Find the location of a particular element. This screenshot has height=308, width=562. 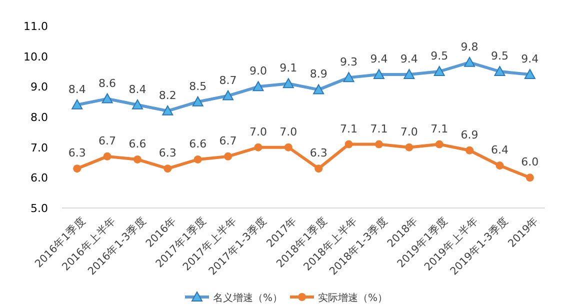

y-tick-label: 5.0 is located at coordinates (39, 208).